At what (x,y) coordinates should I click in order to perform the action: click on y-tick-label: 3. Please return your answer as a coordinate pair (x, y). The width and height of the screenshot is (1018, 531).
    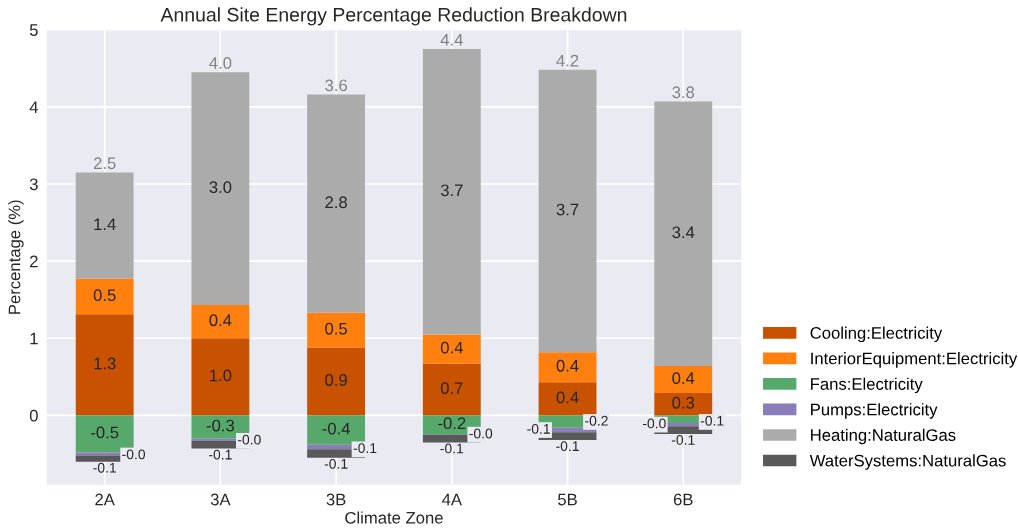
    Looking at the image, I should click on (33, 184).